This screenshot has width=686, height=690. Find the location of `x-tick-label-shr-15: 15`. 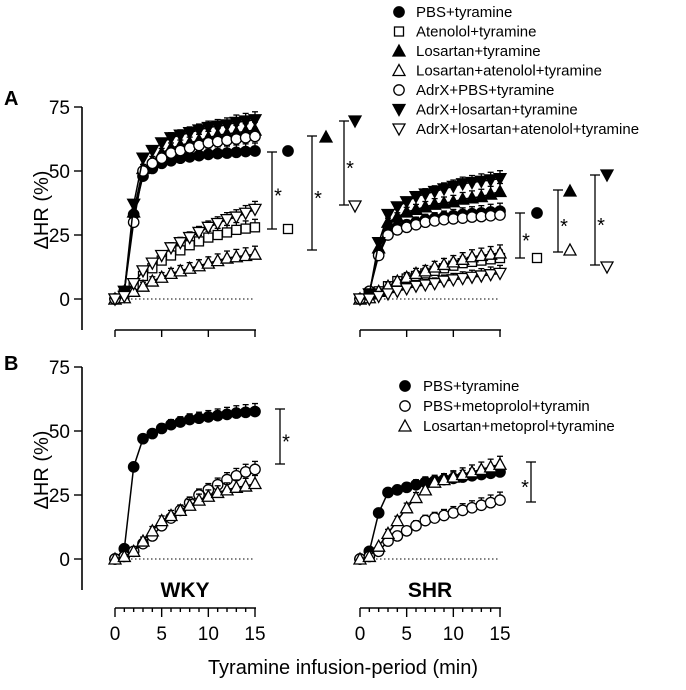

x-tick-label-shr-15: 15 is located at coordinates (499, 634).